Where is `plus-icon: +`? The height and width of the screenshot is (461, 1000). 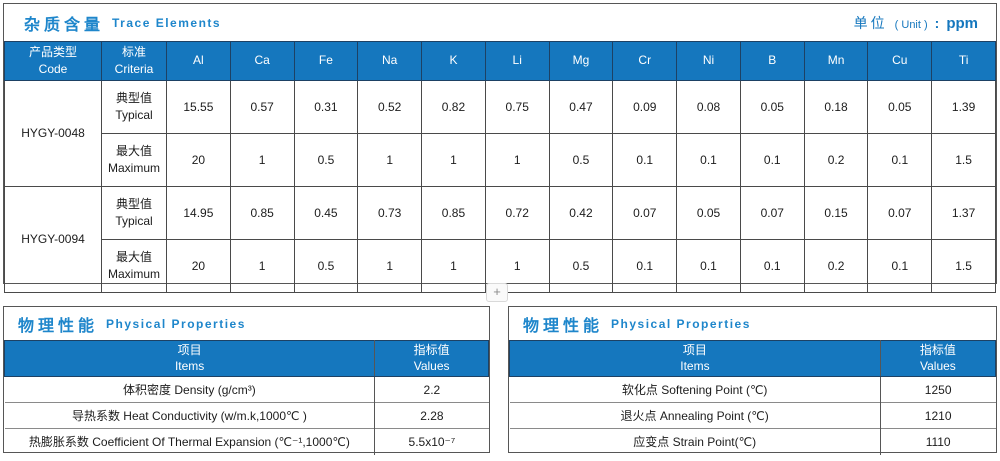 plus-icon: + is located at coordinates (497, 291).